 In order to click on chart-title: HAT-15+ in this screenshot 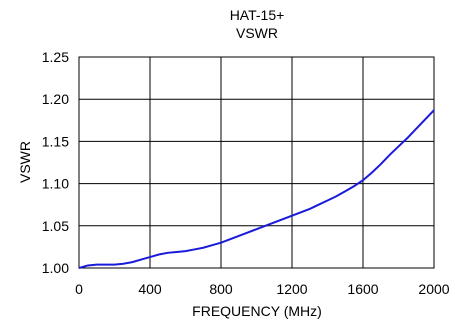, I will do `click(257, 15)`.